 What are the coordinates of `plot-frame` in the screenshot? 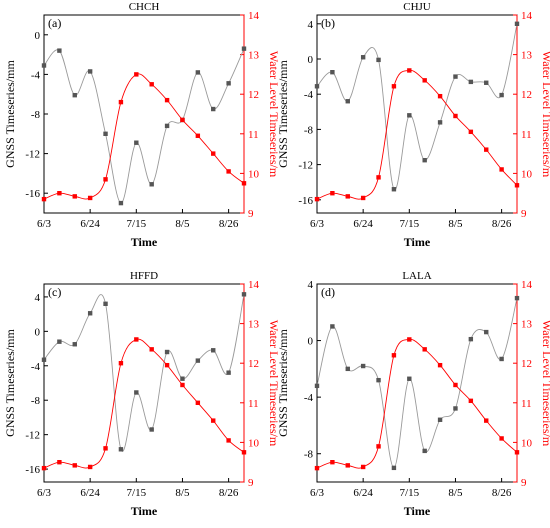 It's located at (144, 383).